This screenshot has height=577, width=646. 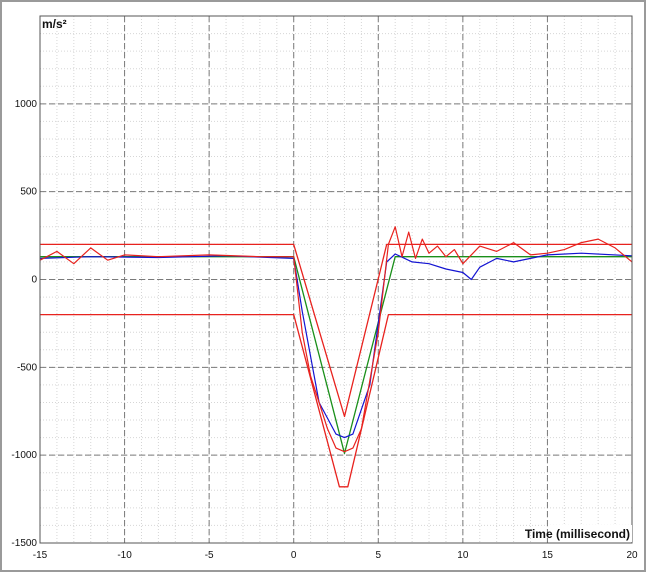 What do you see at coordinates (26, 104) in the screenshot?
I see `y-tick-label: 1000` at bounding box center [26, 104].